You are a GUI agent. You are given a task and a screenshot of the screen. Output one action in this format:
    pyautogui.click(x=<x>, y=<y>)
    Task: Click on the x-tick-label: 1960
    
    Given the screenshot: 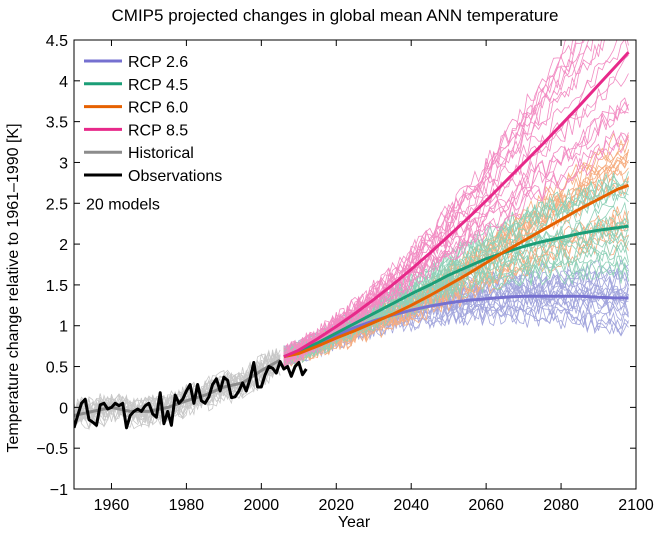 What is the action you would take?
    pyautogui.click(x=112, y=505)
    